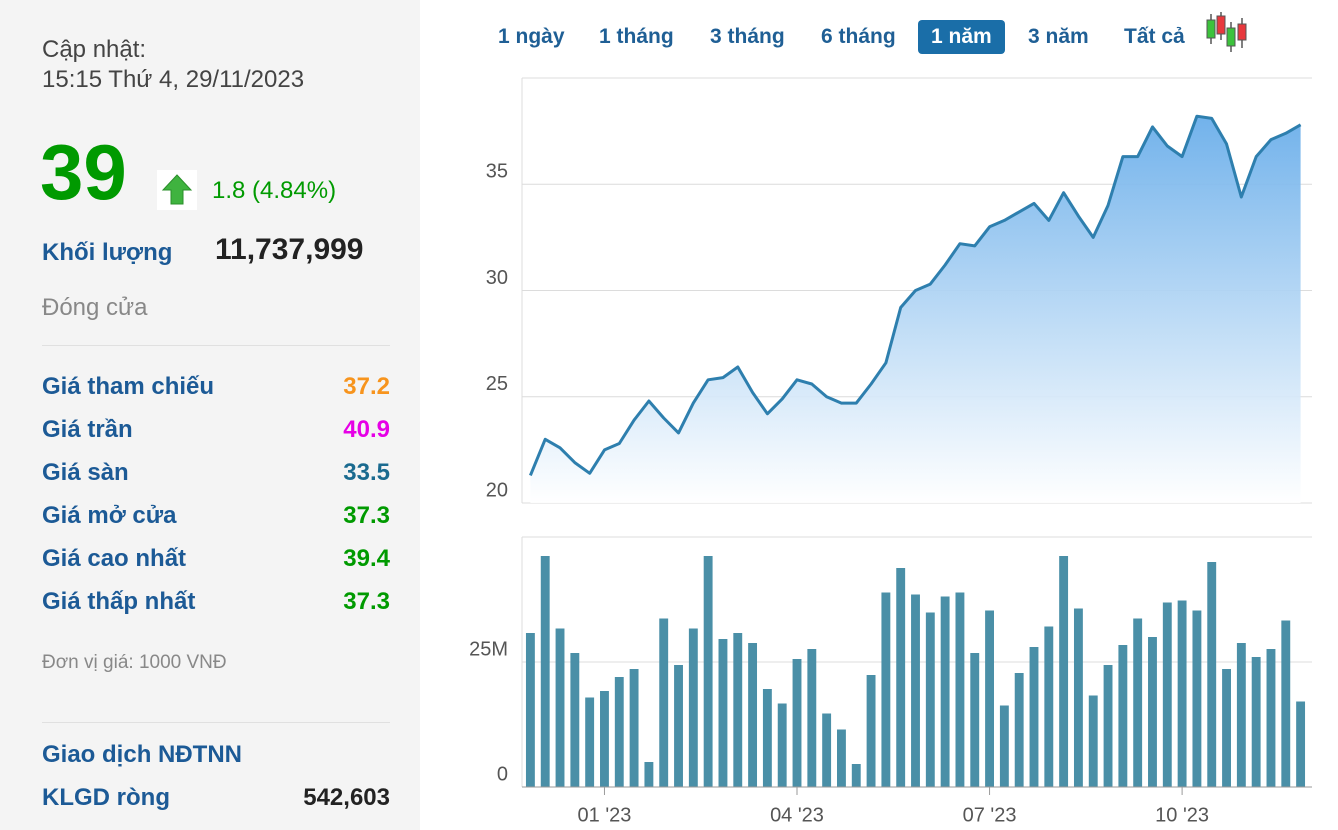 This screenshot has height=830, width=1338. I want to click on stat-label: Giá cao nhất, so click(114, 558).